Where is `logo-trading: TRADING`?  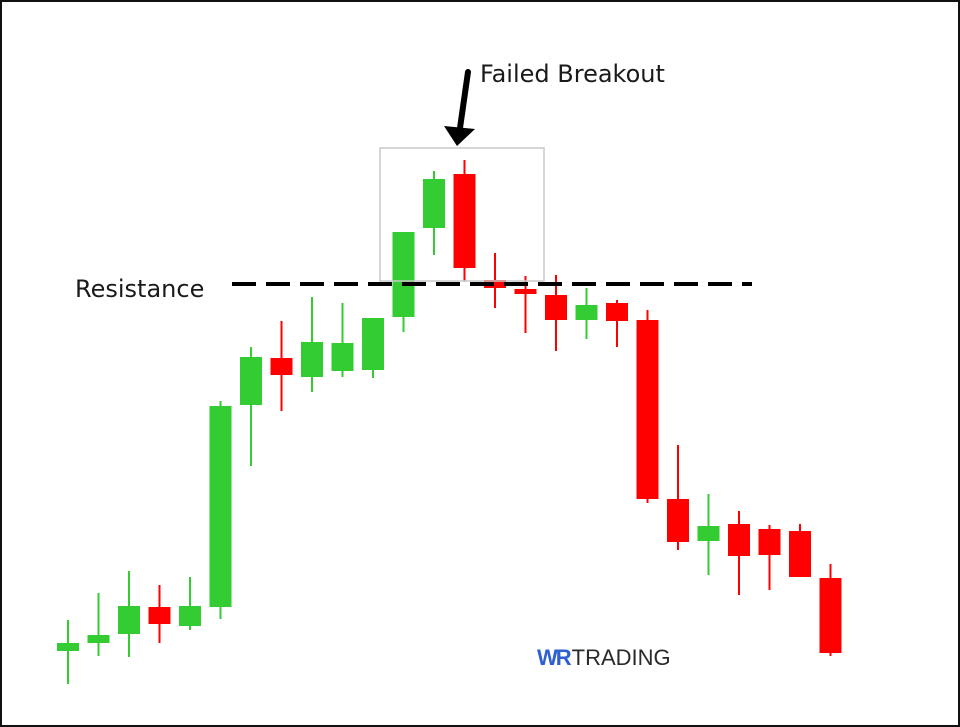 logo-trading: TRADING is located at coordinates (621, 657).